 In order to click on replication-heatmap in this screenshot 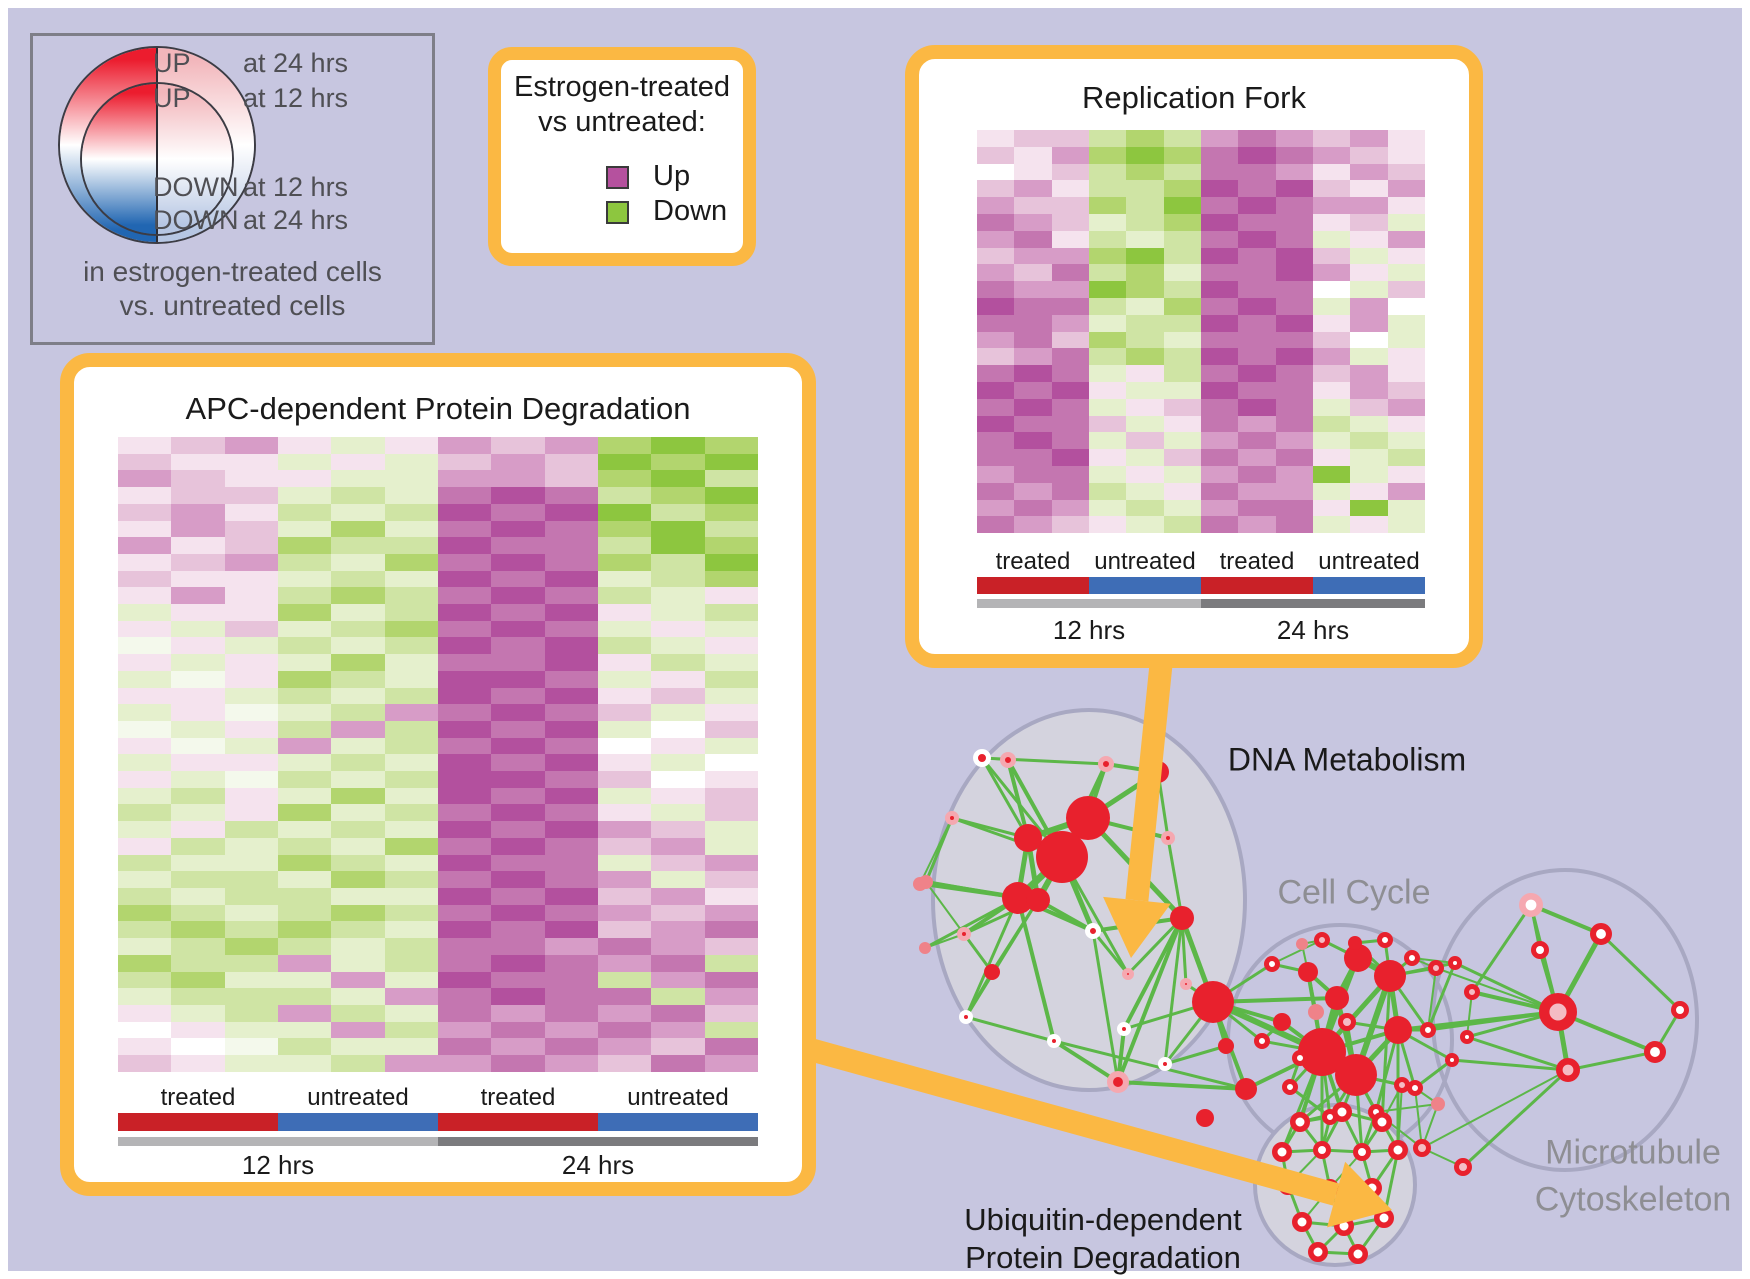, I will do `click(1201, 332)`.